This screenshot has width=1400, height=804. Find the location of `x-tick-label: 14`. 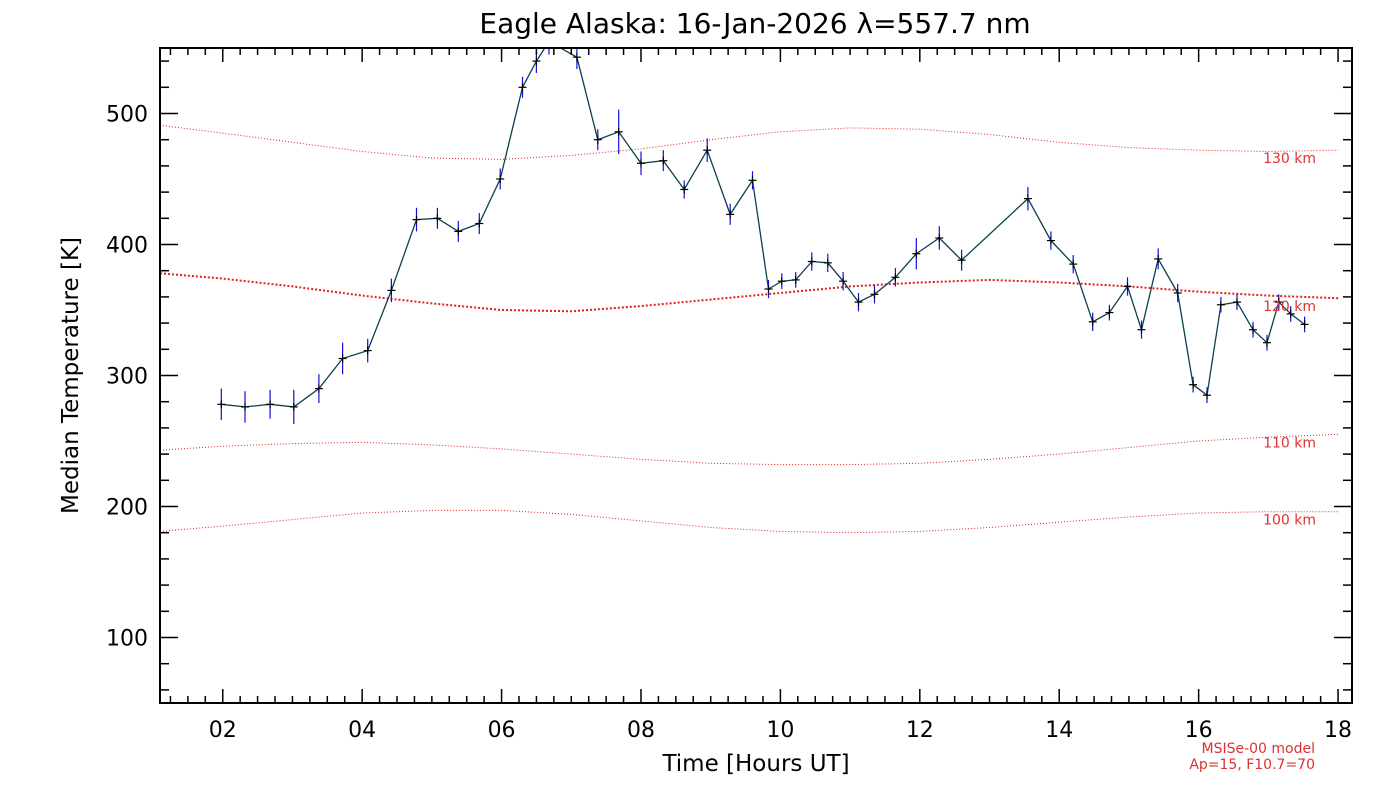

x-tick-label: 14 is located at coordinates (1059, 730).